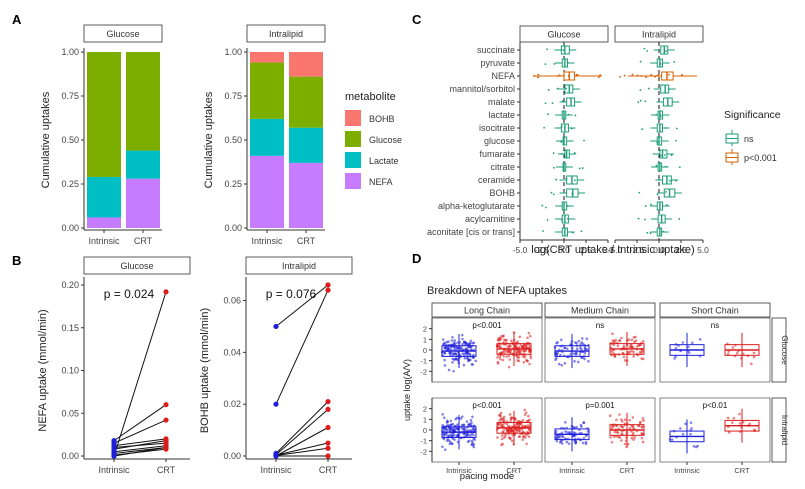 This screenshot has height=489, width=805. Describe the element at coordinates (703, 250) in the screenshot. I see `x-tick-label: 5.0` at that location.